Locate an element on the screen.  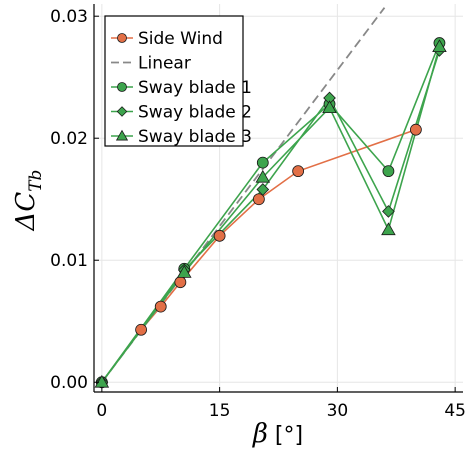
x-axis-label: β [°] is located at coordinates (277, 434).